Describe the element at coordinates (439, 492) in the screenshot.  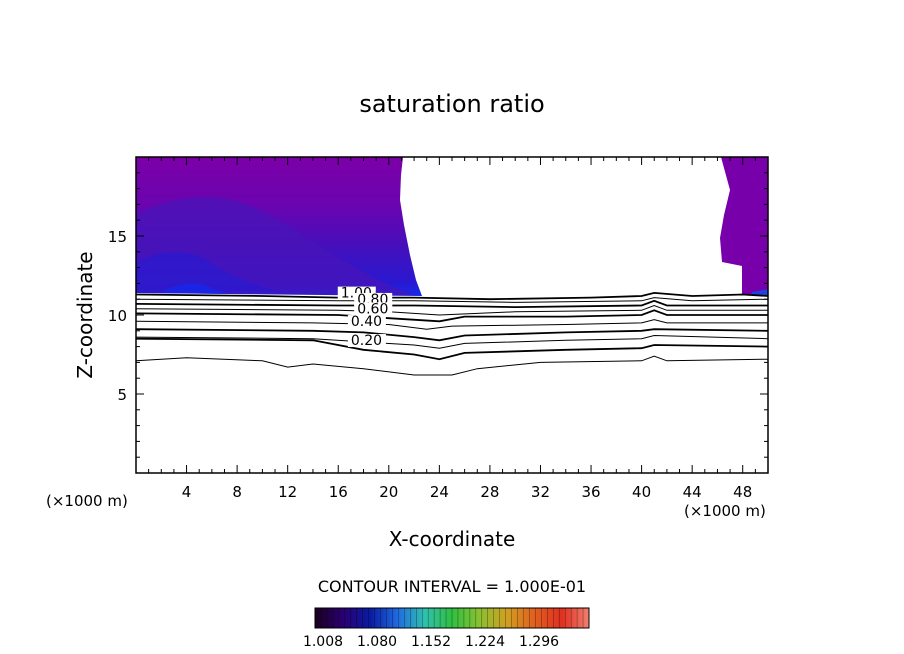
I see `x-tick-label: 24` at that location.